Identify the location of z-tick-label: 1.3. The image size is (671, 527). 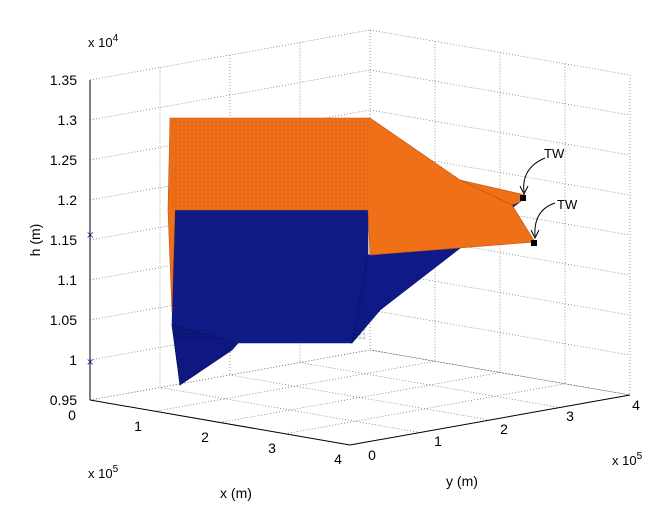
(68, 120).